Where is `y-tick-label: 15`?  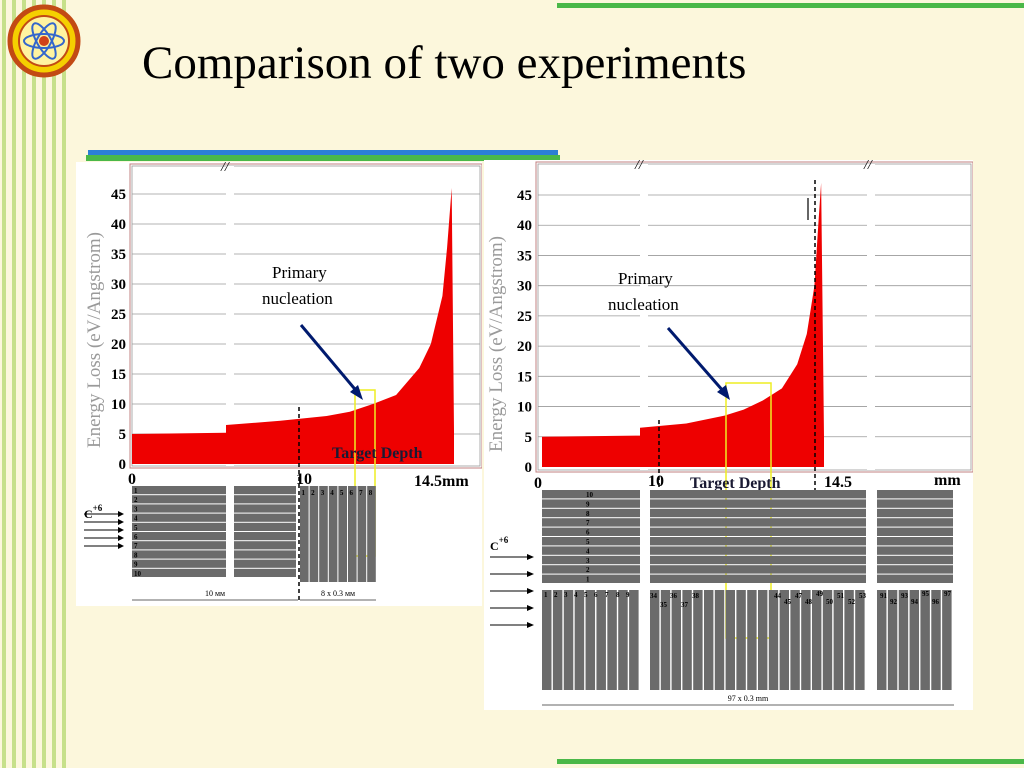 y-tick-label: 15 is located at coordinates (118, 375).